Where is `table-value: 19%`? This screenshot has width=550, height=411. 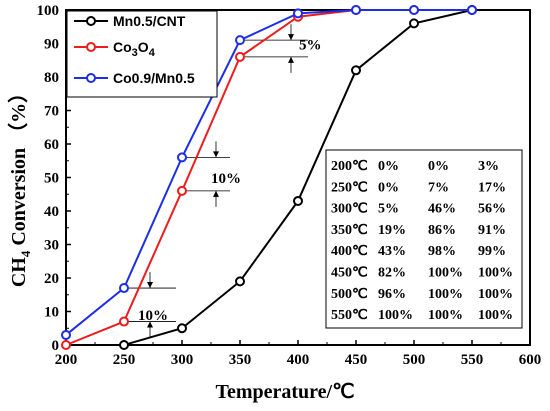 table-value: 19% is located at coordinates (392, 230).